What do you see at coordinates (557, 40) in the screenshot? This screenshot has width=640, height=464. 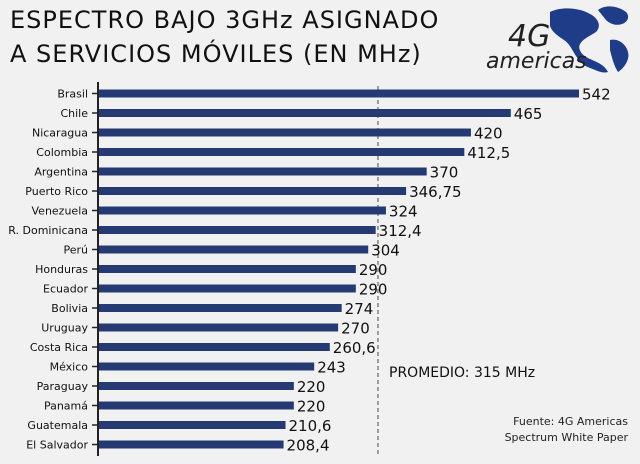 I see `americas-globe-logo-icon: 4G americas` at bounding box center [557, 40].